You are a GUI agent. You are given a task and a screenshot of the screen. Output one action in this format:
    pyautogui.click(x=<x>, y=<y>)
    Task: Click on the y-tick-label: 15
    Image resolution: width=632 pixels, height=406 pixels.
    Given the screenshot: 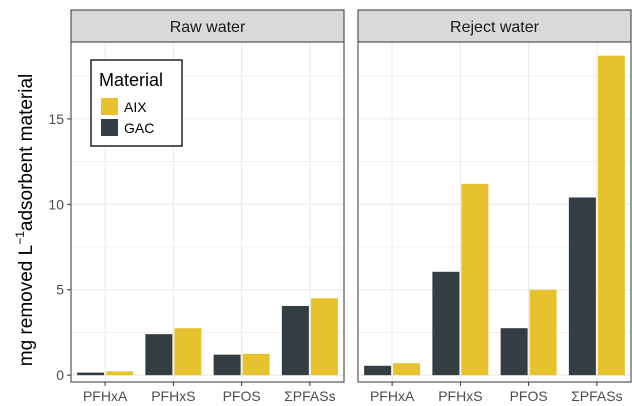 What is the action you would take?
    pyautogui.click(x=56, y=119)
    